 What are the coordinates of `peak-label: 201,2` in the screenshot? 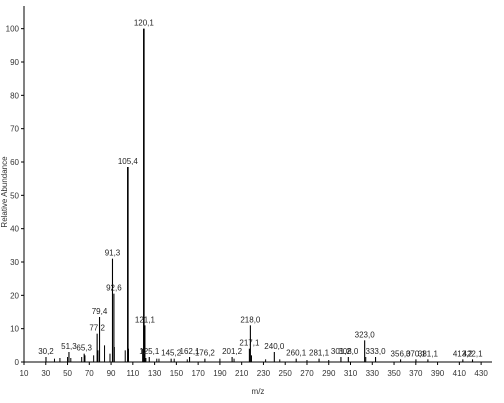 It's located at (232, 351).